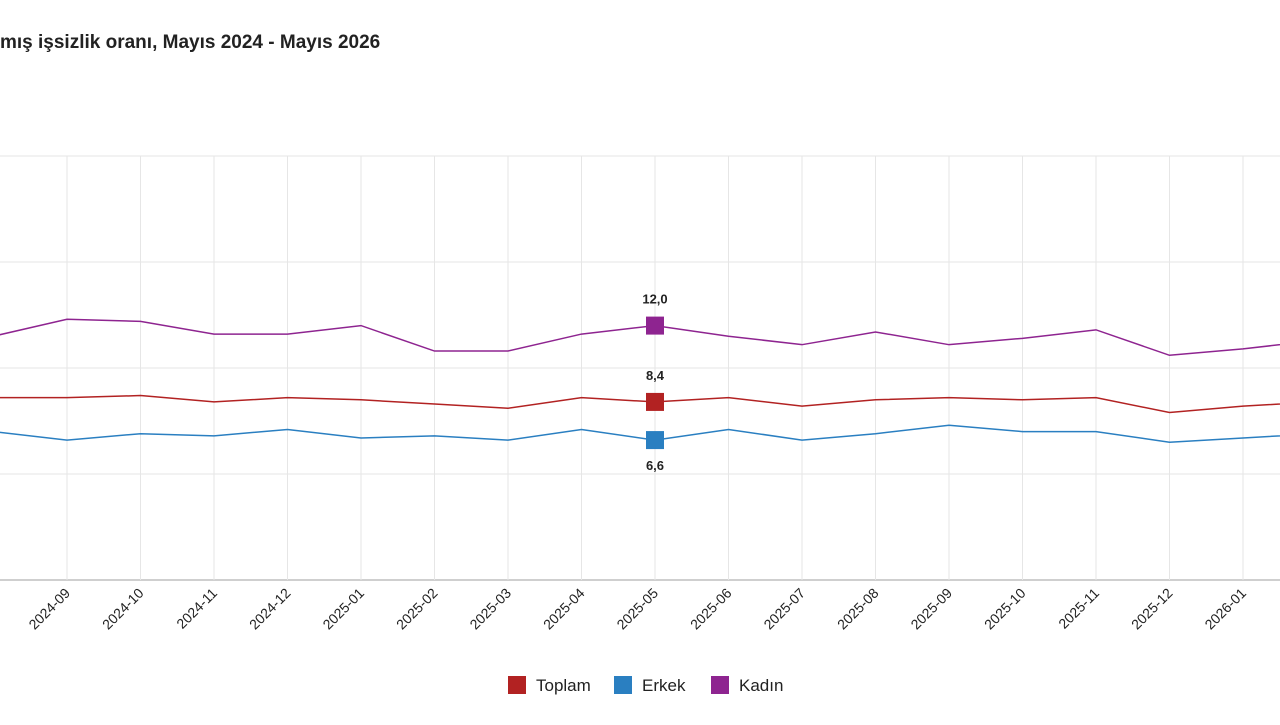 The width and height of the screenshot is (1280, 725). What do you see at coordinates (1225, 609) in the screenshot?
I see `x-tick-label: 2026-01` at bounding box center [1225, 609].